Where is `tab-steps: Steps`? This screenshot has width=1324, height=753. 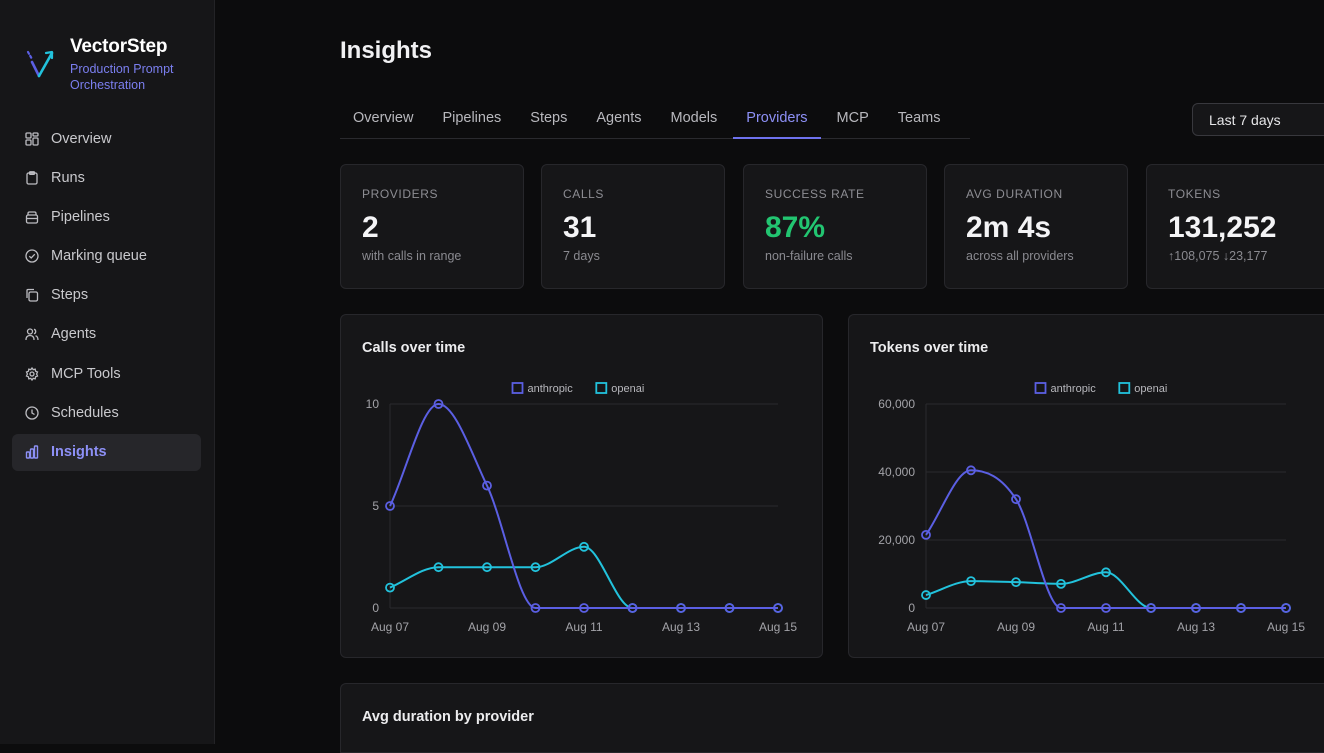 tab-steps: Steps is located at coordinates (549, 118).